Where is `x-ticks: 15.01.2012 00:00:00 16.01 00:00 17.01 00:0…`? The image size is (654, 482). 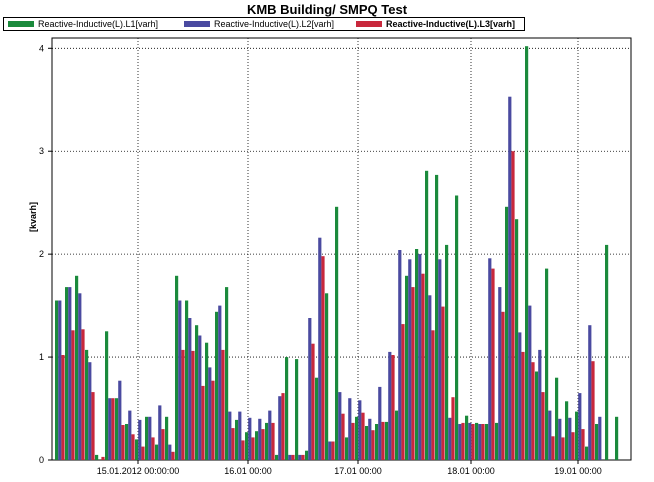 x-ticks: 15.01.2012 00:00:00 16.01 00:00 17.01 00:0… is located at coordinates (349, 468).